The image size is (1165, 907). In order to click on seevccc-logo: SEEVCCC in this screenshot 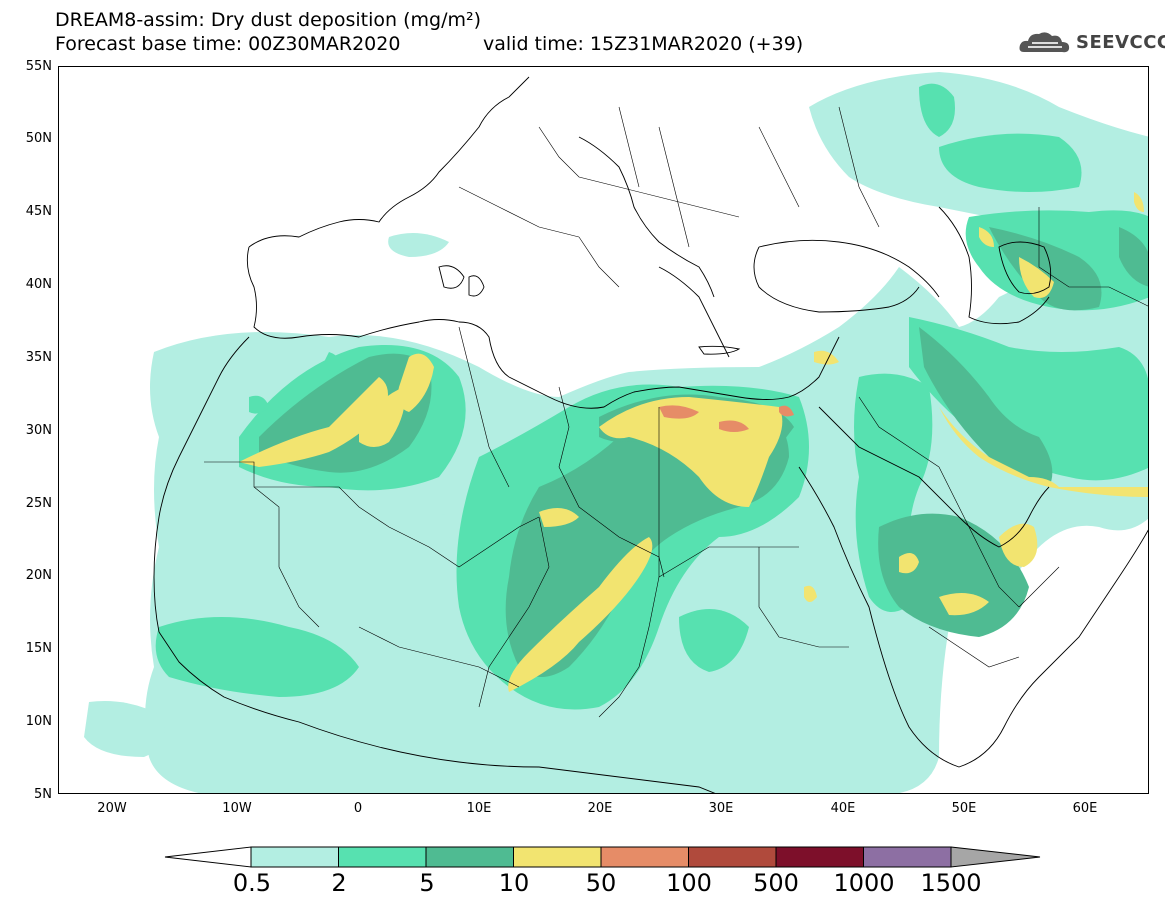, I will do `click(1091, 42)`.